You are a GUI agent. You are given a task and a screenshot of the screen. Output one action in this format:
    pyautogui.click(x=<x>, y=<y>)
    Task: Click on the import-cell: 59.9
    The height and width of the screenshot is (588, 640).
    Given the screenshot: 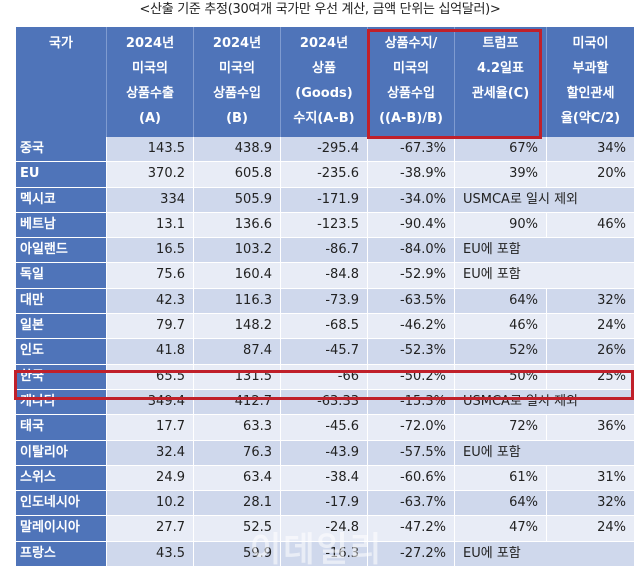 What is the action you would take?
    pyautogui.click(x=237, y=554)
    